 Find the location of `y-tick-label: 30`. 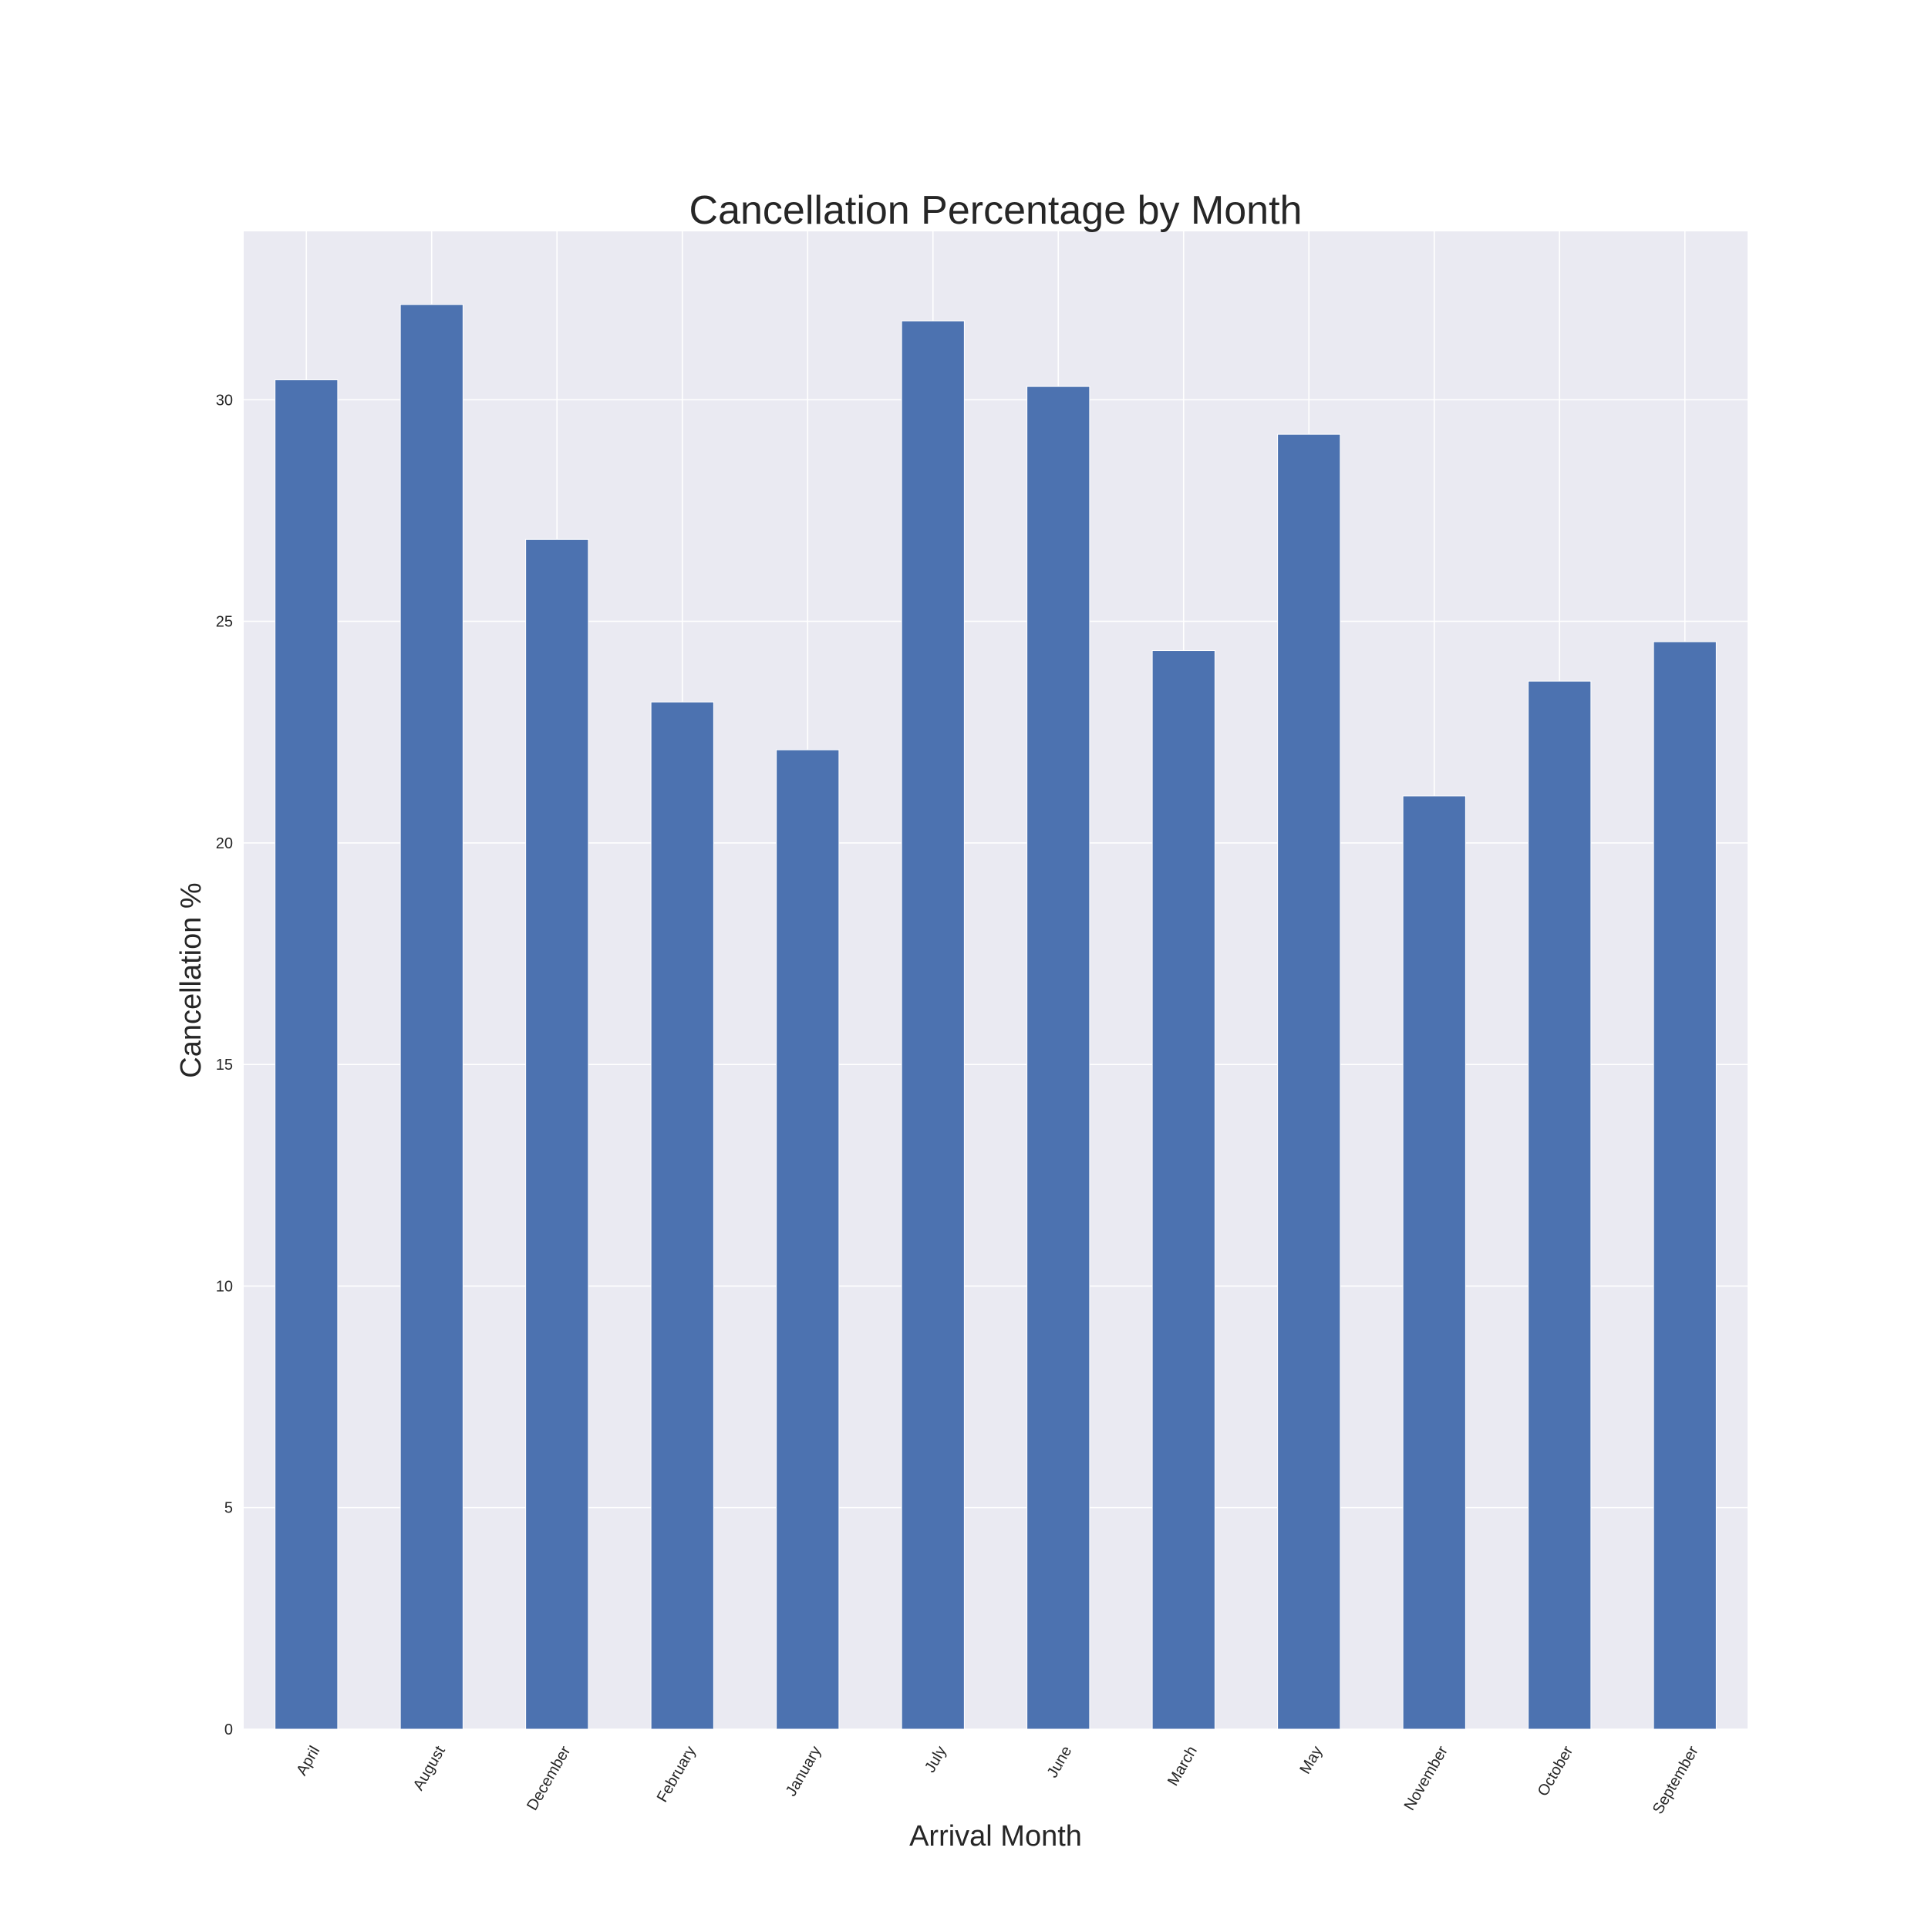

y-tick-label: 30 is located at coordinates (224, 400).